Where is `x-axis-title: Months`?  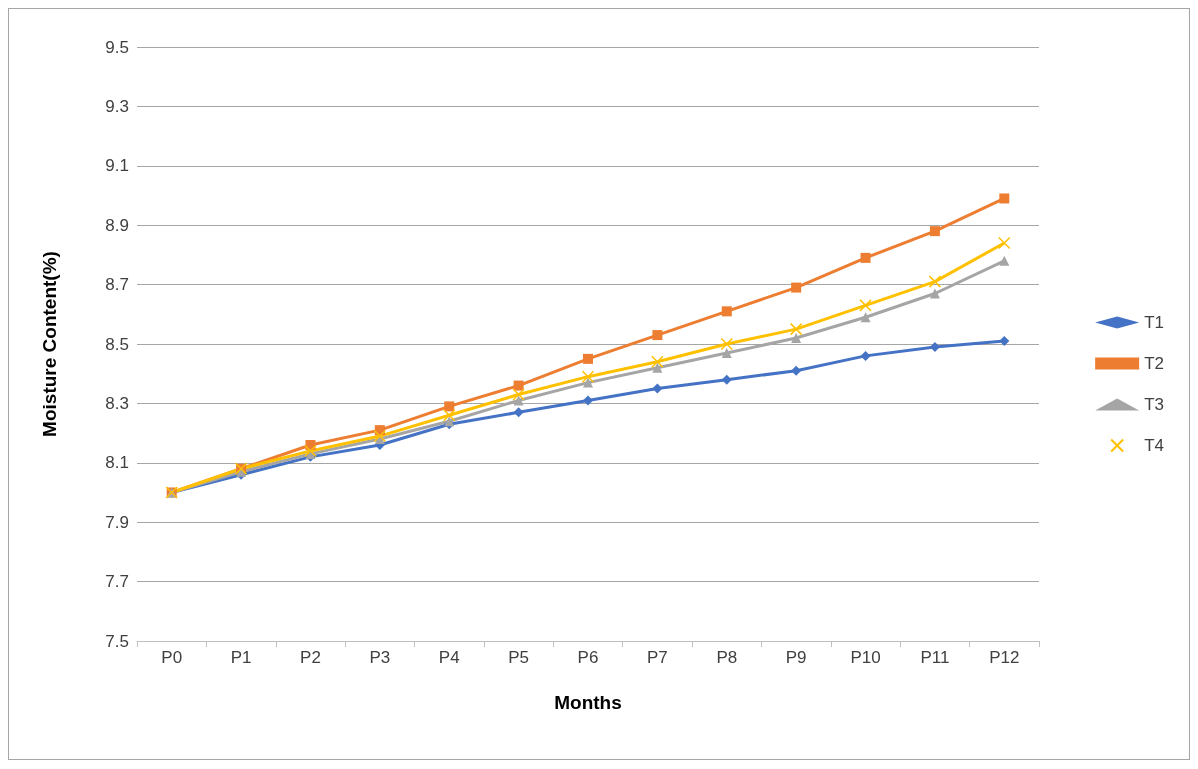 x-axis-title: Months is located at coordinates (588, 702).